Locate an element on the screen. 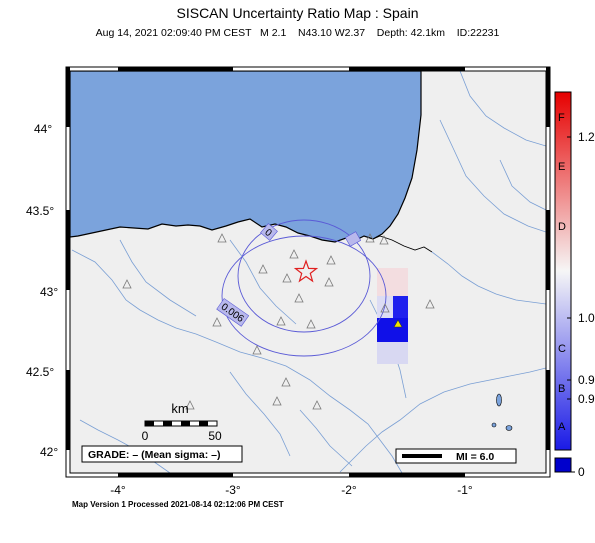  lon-label: -1° is located at coordinates (465, 490).